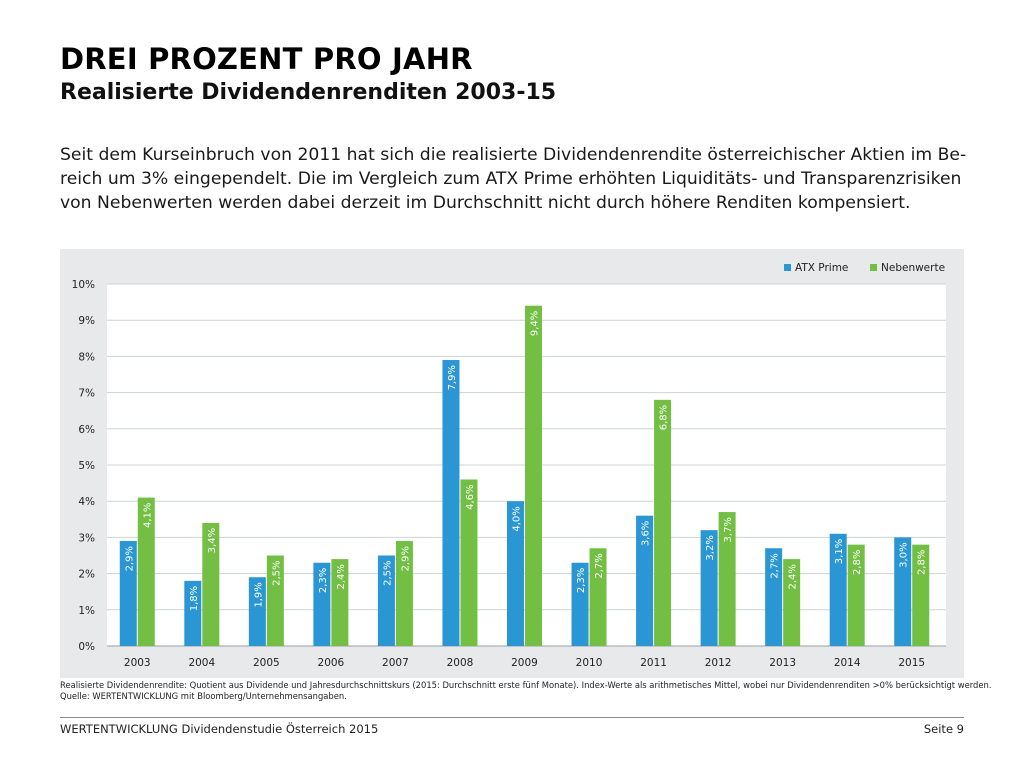 This screenshot has width=1024, height=768. What do you see at coordinates (86, 394) in the screenshot?
I see `y-tick-label: 7%` at bounding box center [86, 394].